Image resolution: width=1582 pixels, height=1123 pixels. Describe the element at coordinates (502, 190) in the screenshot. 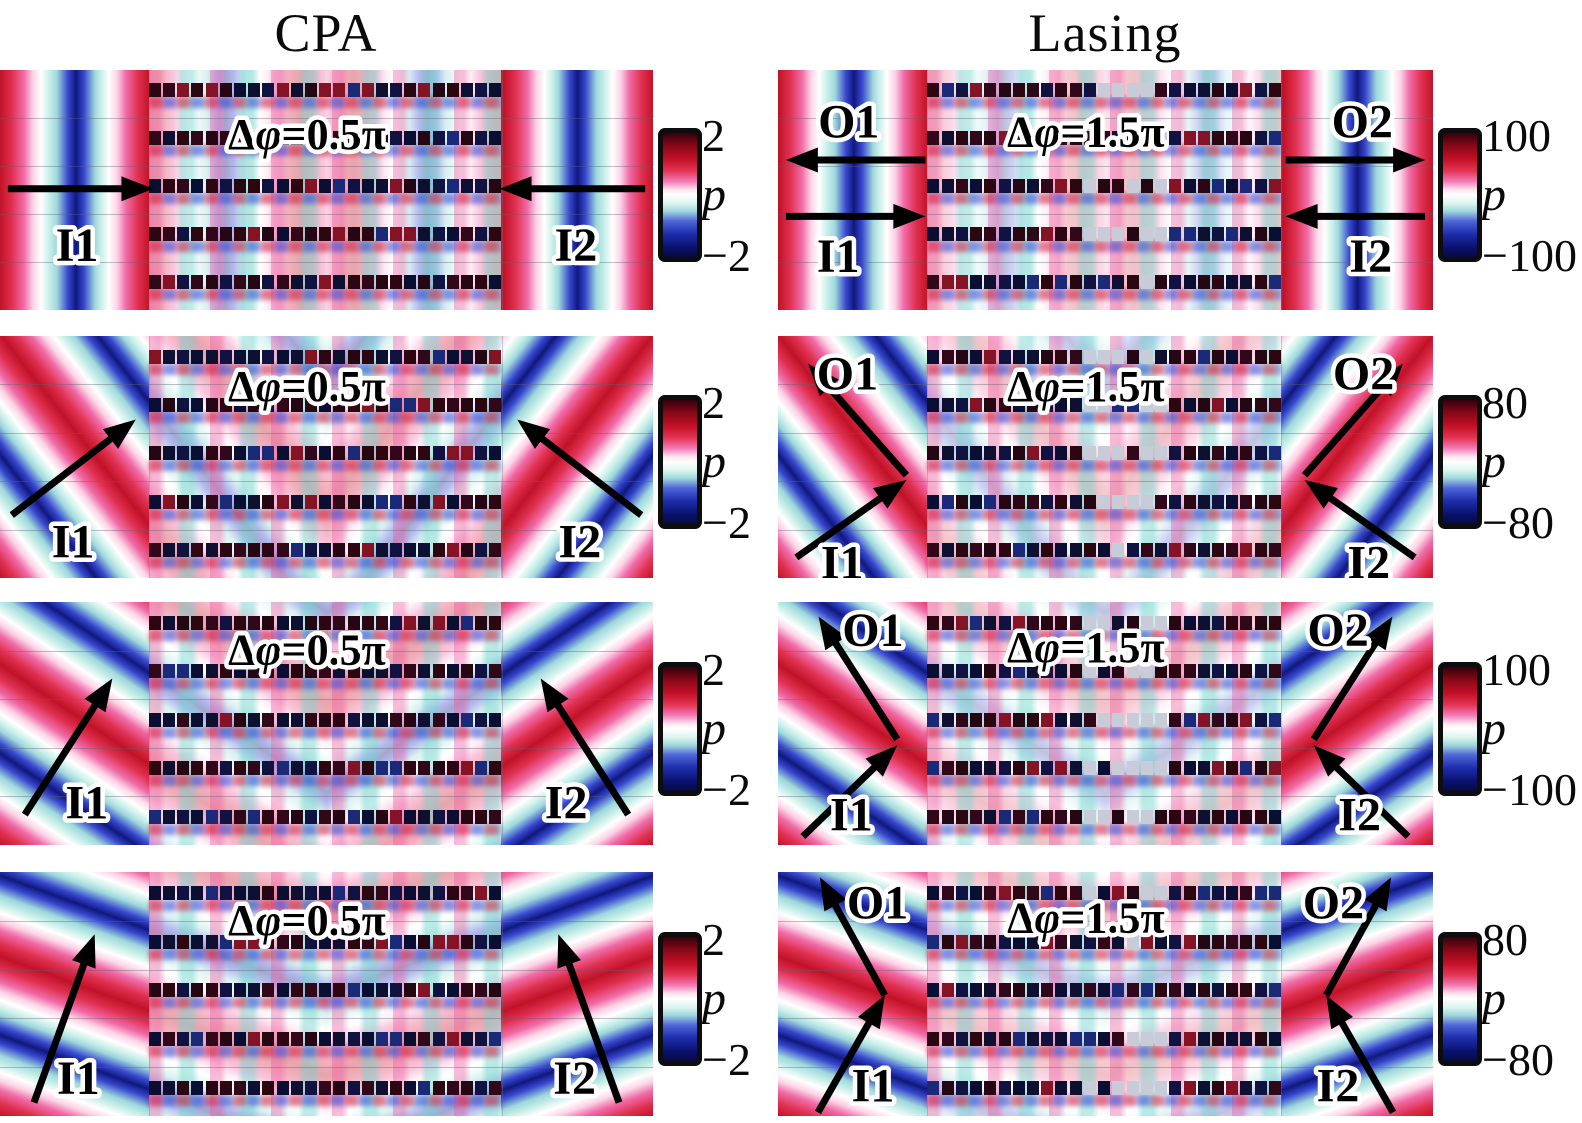

I see `interface-line` at that location.